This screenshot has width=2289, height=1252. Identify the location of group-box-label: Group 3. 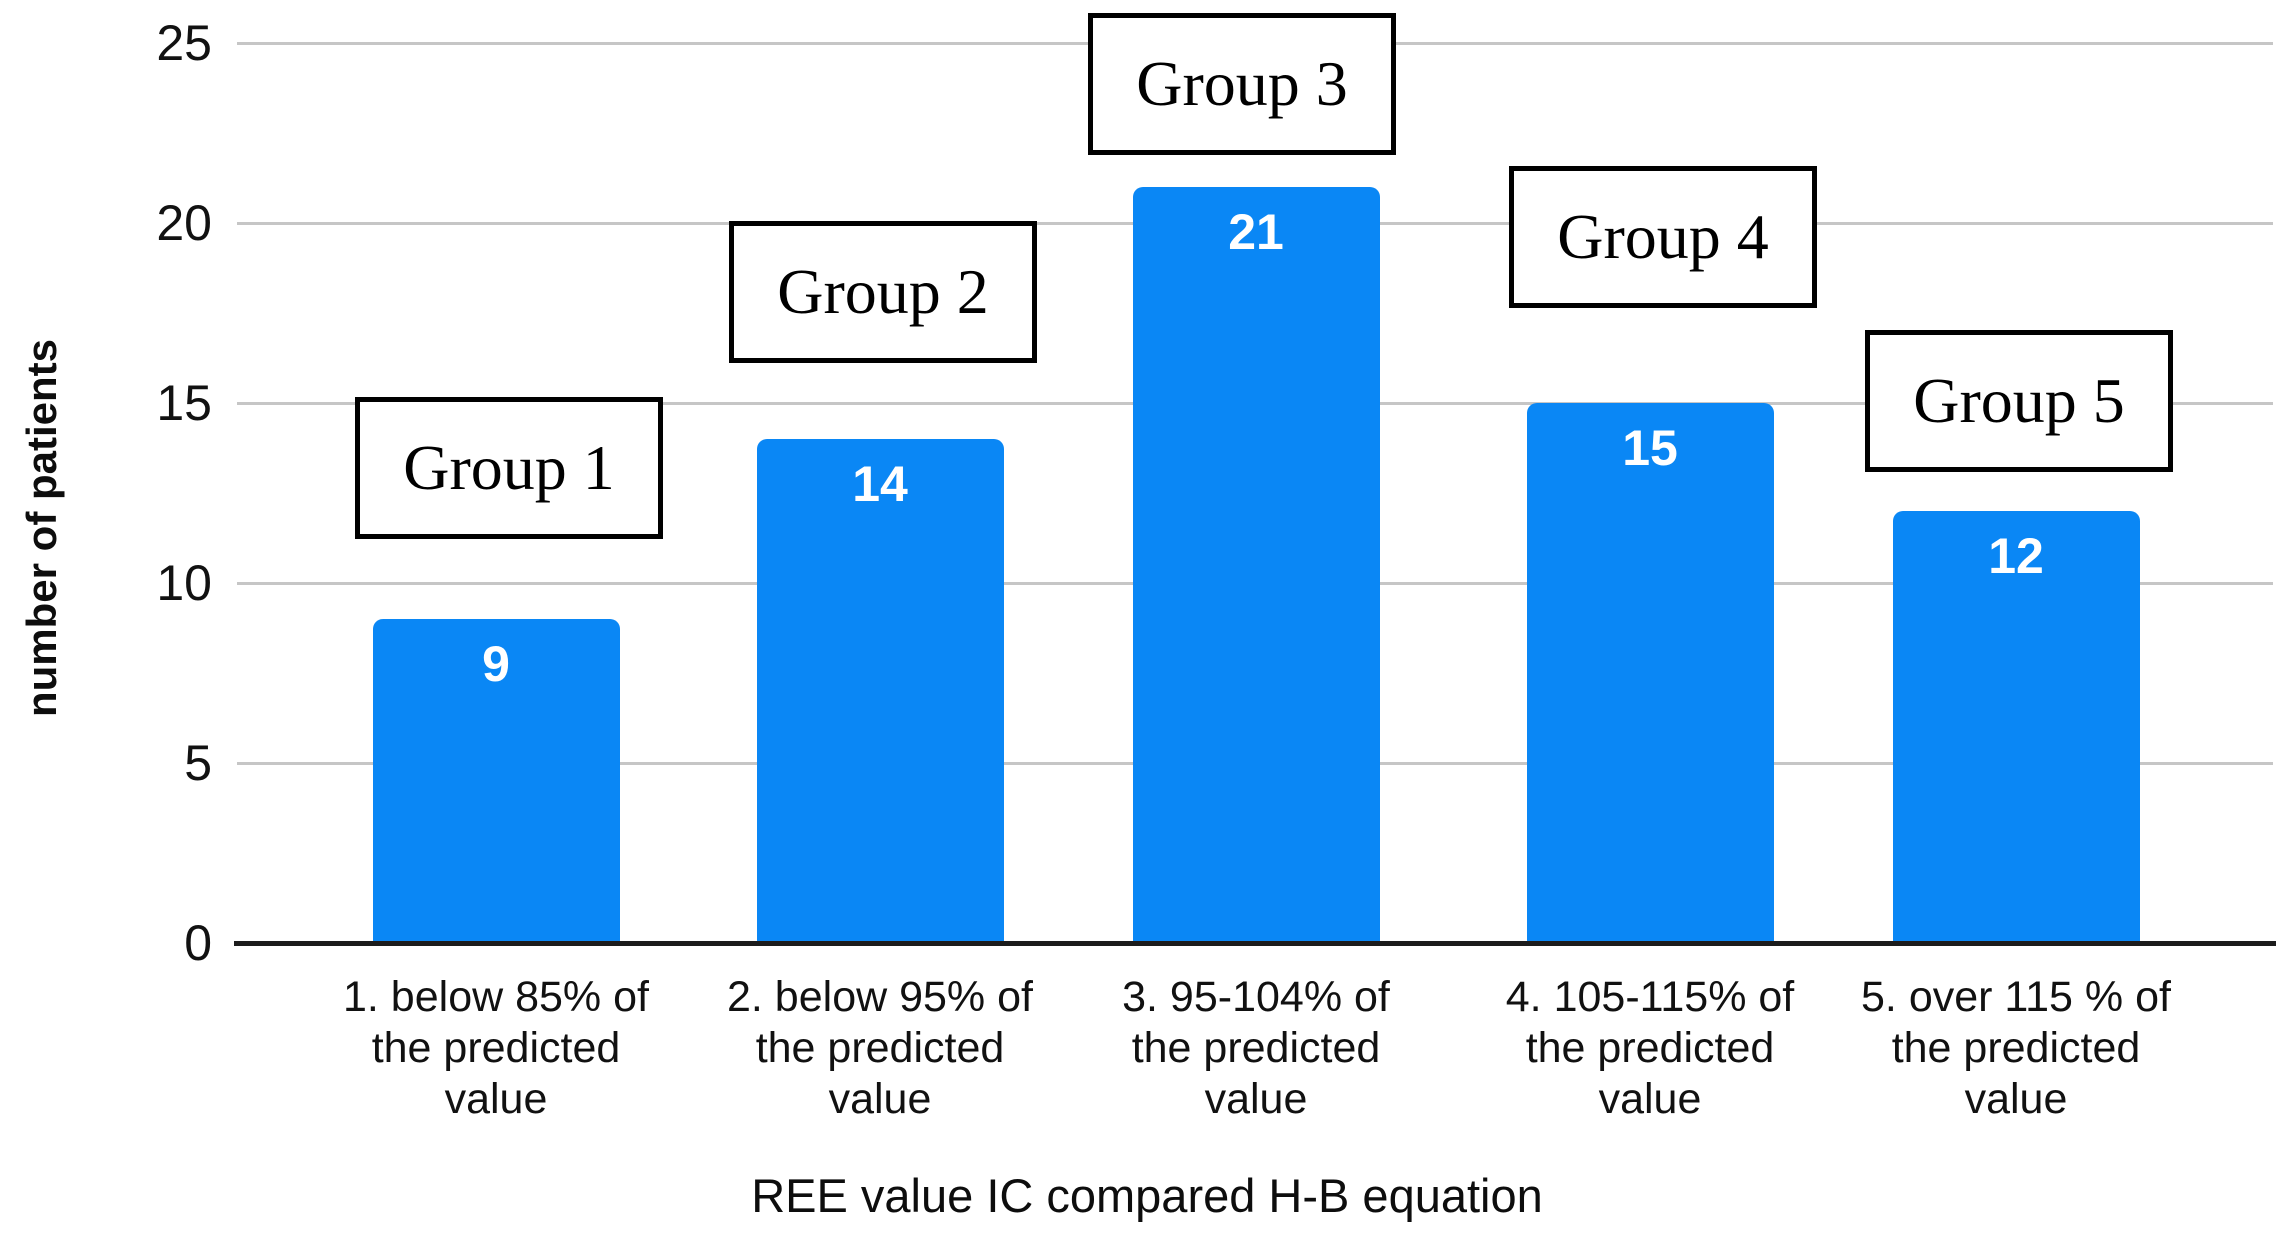
(1242, 83).